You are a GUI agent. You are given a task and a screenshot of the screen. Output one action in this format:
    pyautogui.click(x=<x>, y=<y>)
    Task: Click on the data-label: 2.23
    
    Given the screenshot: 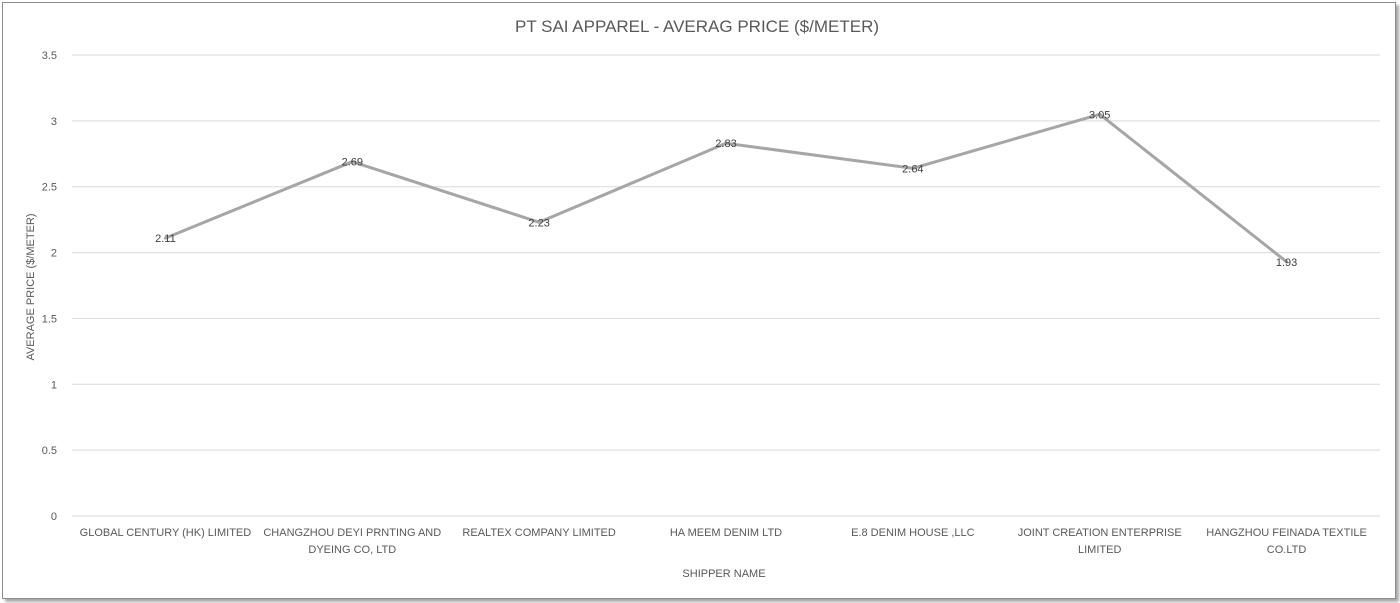 What is the action you would take?
    pyautogui.click(x=538, y=223)
    